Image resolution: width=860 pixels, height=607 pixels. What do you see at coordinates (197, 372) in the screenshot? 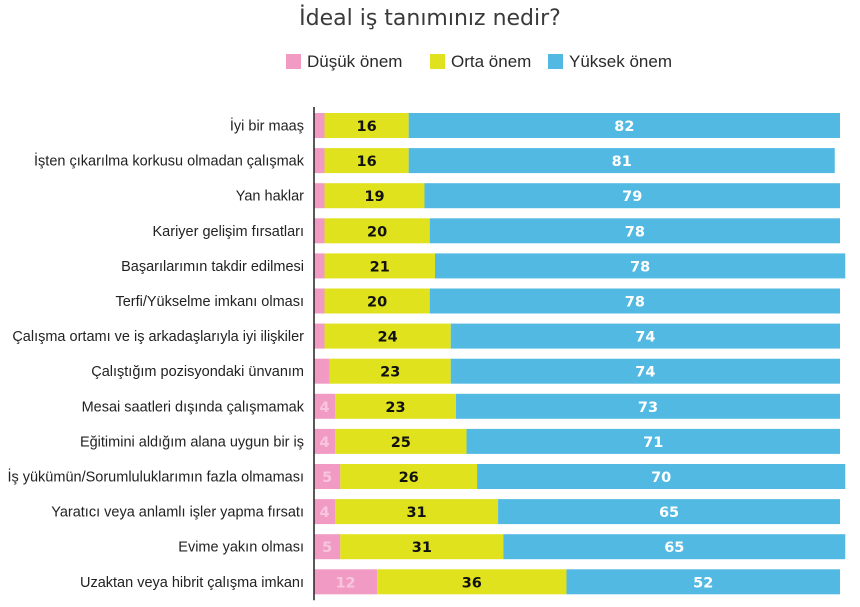
I see `category-label: Çalıştığım pozisyondaki ünvanım` at bounding box center [197, 372].